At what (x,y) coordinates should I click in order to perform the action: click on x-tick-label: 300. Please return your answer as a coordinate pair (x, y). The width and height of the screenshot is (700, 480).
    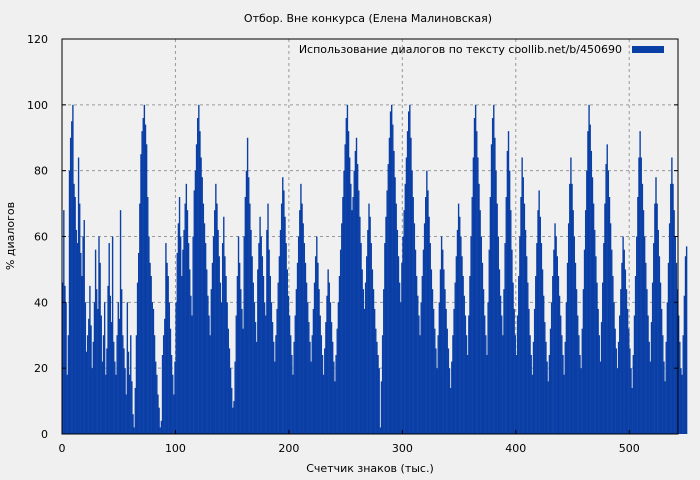
    Looking at the image, I should click on (402, 448).